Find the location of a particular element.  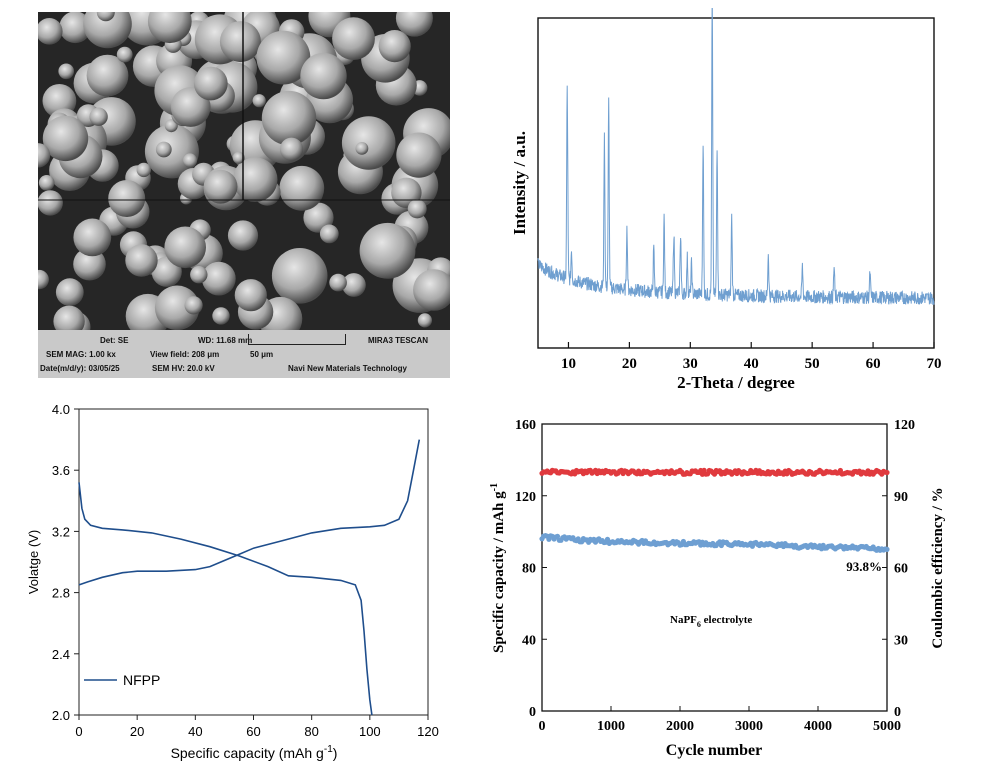

cv-x-tick-label: 120 is located at coordinates (428, 731).